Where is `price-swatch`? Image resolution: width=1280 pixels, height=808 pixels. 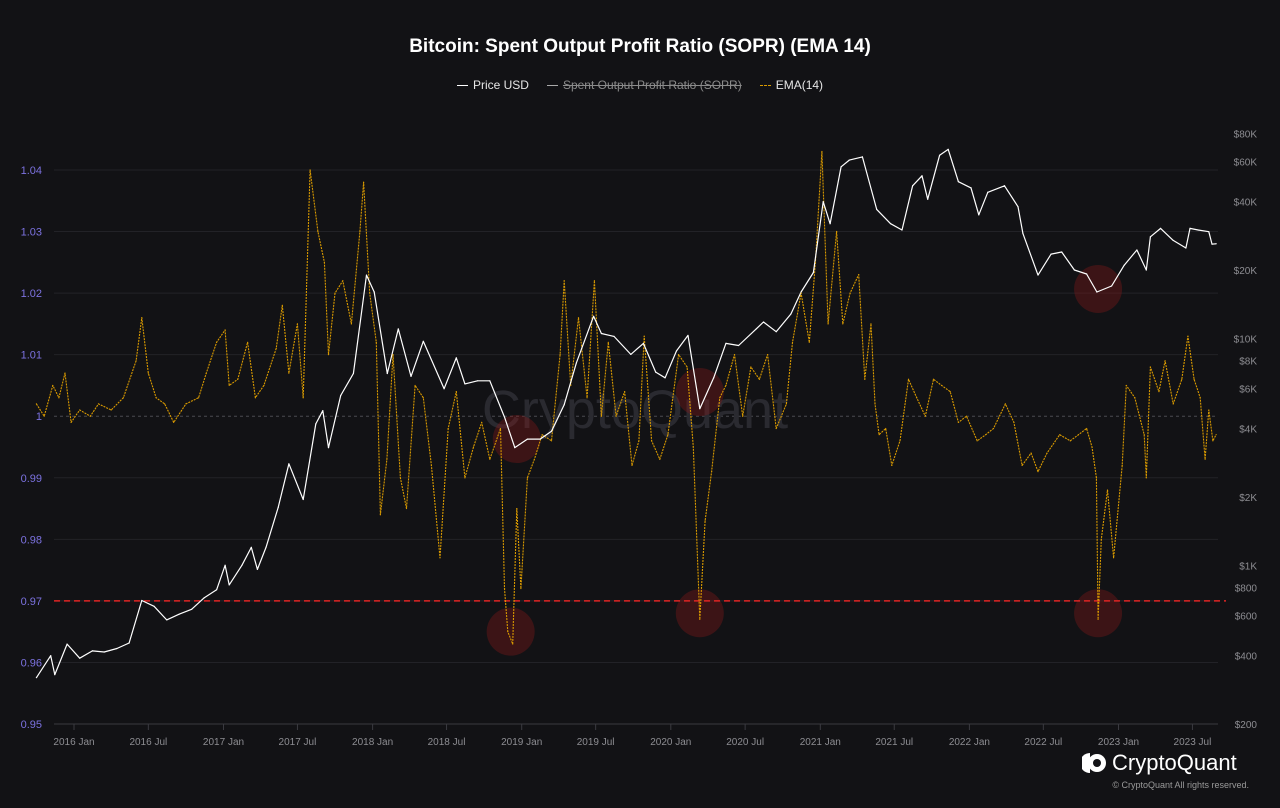 price-swatch is located at coordinates (462, 85).